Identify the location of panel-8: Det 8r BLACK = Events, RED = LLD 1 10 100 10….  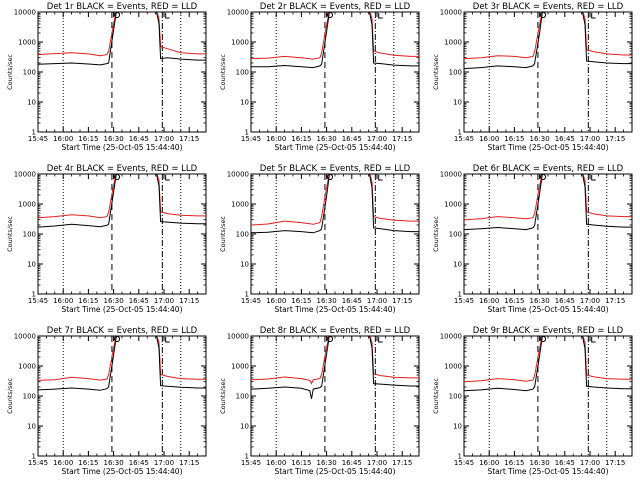
(319, 401).